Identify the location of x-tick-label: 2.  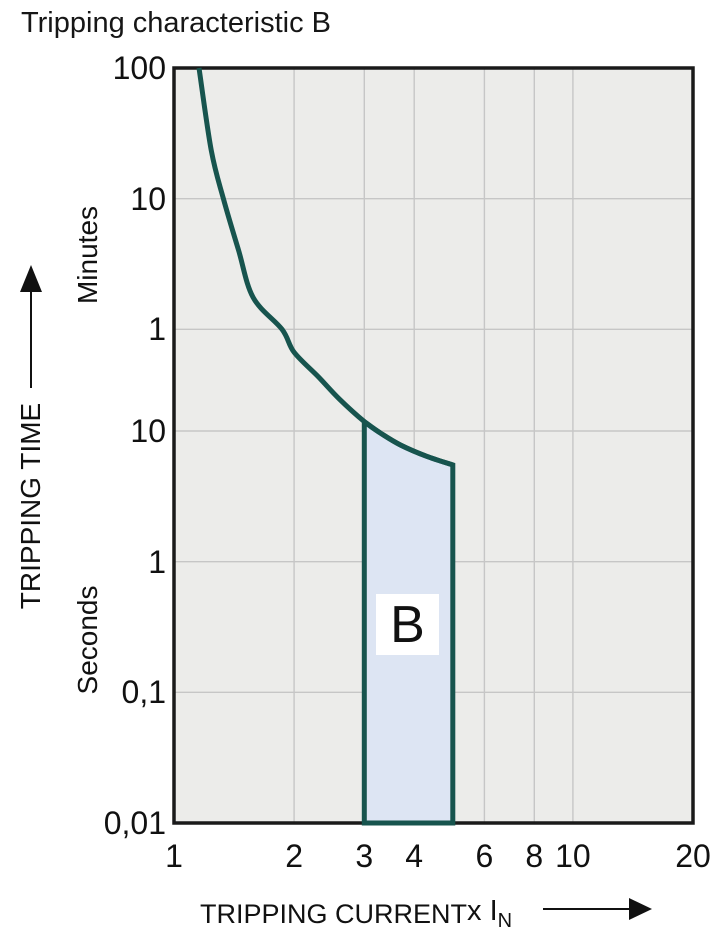
(294, 856).